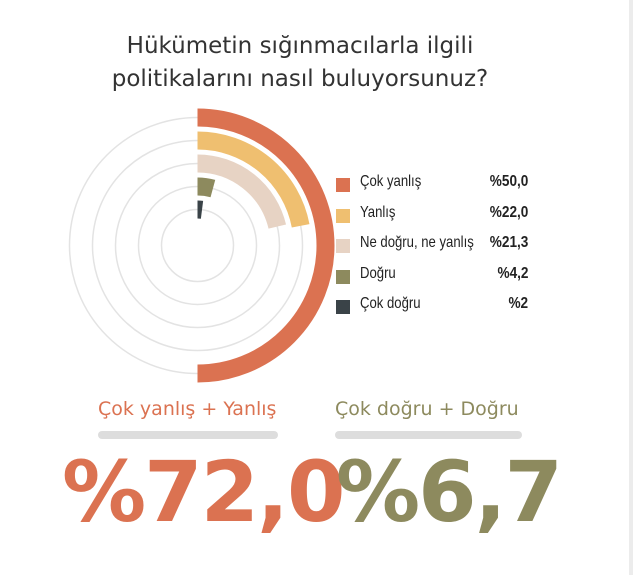 The image size is (633, 575). I want to click on legend-item-cok-yanlis: Çok yanlış %50,0, so click(436, 185).